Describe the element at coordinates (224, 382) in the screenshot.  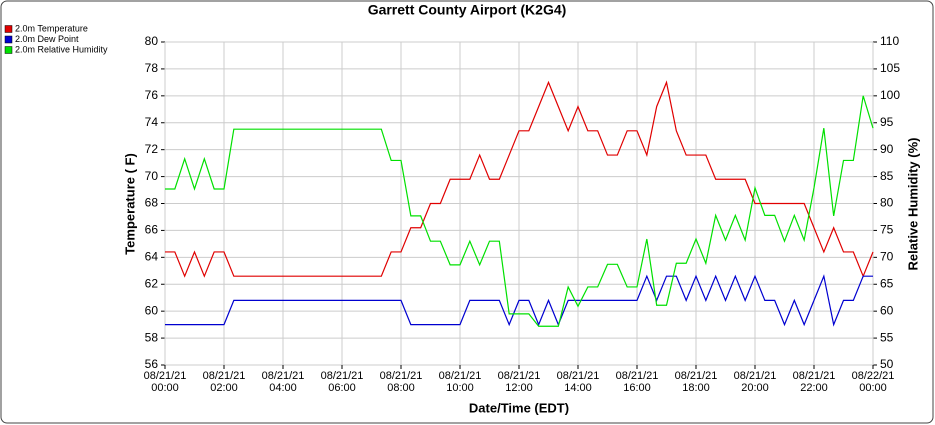
I see `x-tick-label: 08/21/21 02:00` at that location.